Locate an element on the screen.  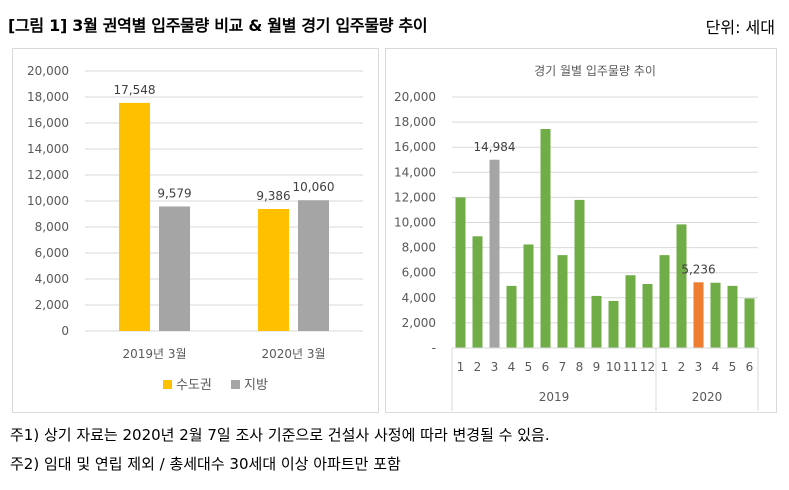
x-tick-label: 8 is located at coordinates (580, 367).